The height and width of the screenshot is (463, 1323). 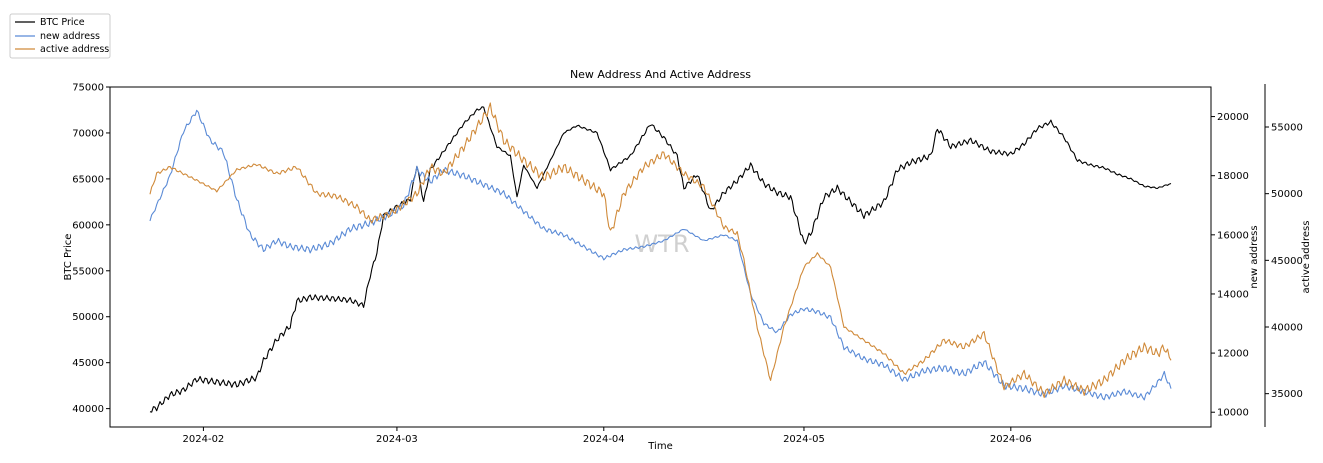 What do you see at coordinates (88, 363) in the screenshot?
I see `y-left-tick-label: 45000` at bounding box center [88, 363].